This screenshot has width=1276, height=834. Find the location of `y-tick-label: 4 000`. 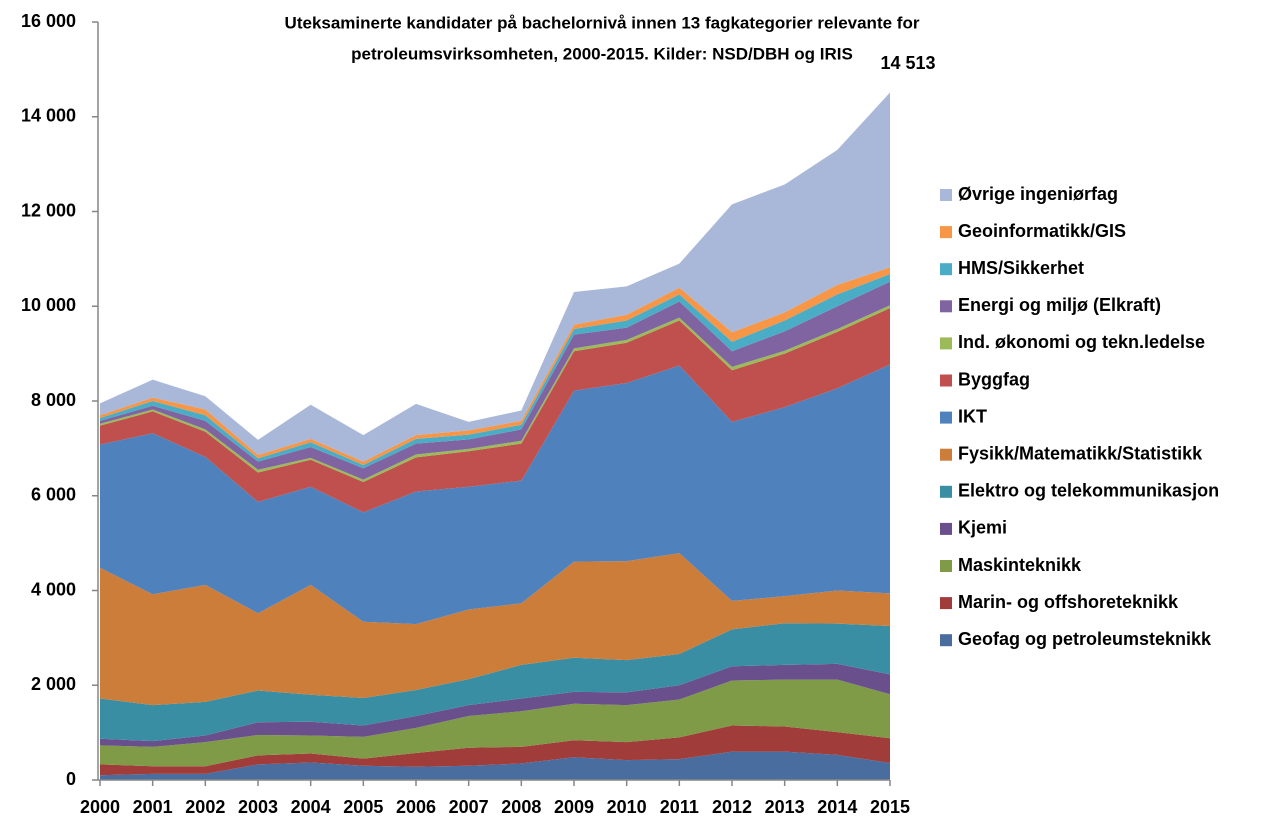

y-tick-label: 4 000 is located at coordinates (53, 589).